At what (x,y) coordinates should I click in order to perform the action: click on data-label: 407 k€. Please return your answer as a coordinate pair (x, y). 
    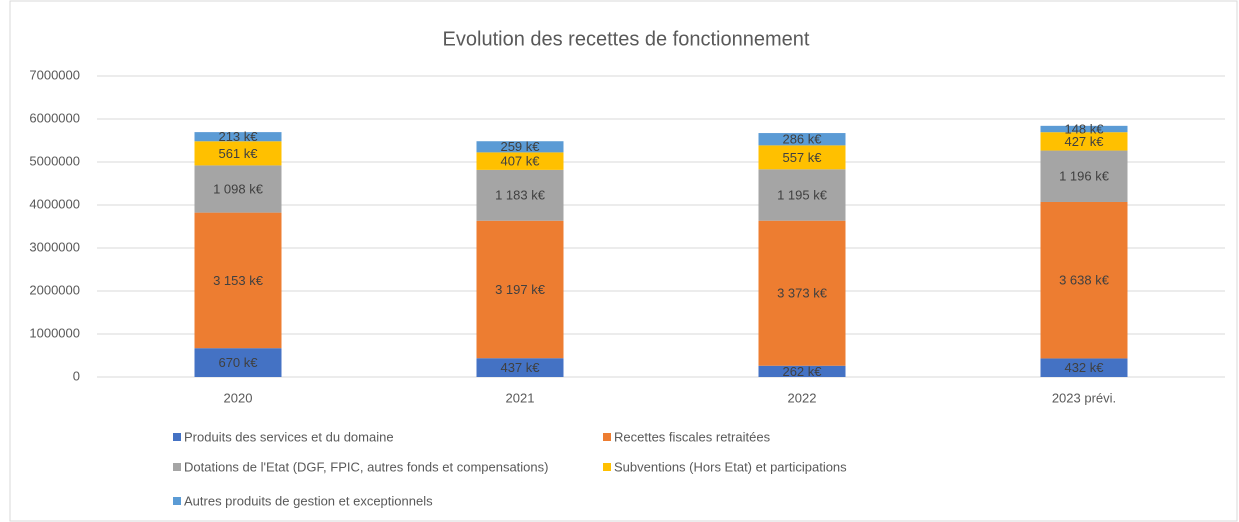
    Looking at the image, I should click on (520, 161).